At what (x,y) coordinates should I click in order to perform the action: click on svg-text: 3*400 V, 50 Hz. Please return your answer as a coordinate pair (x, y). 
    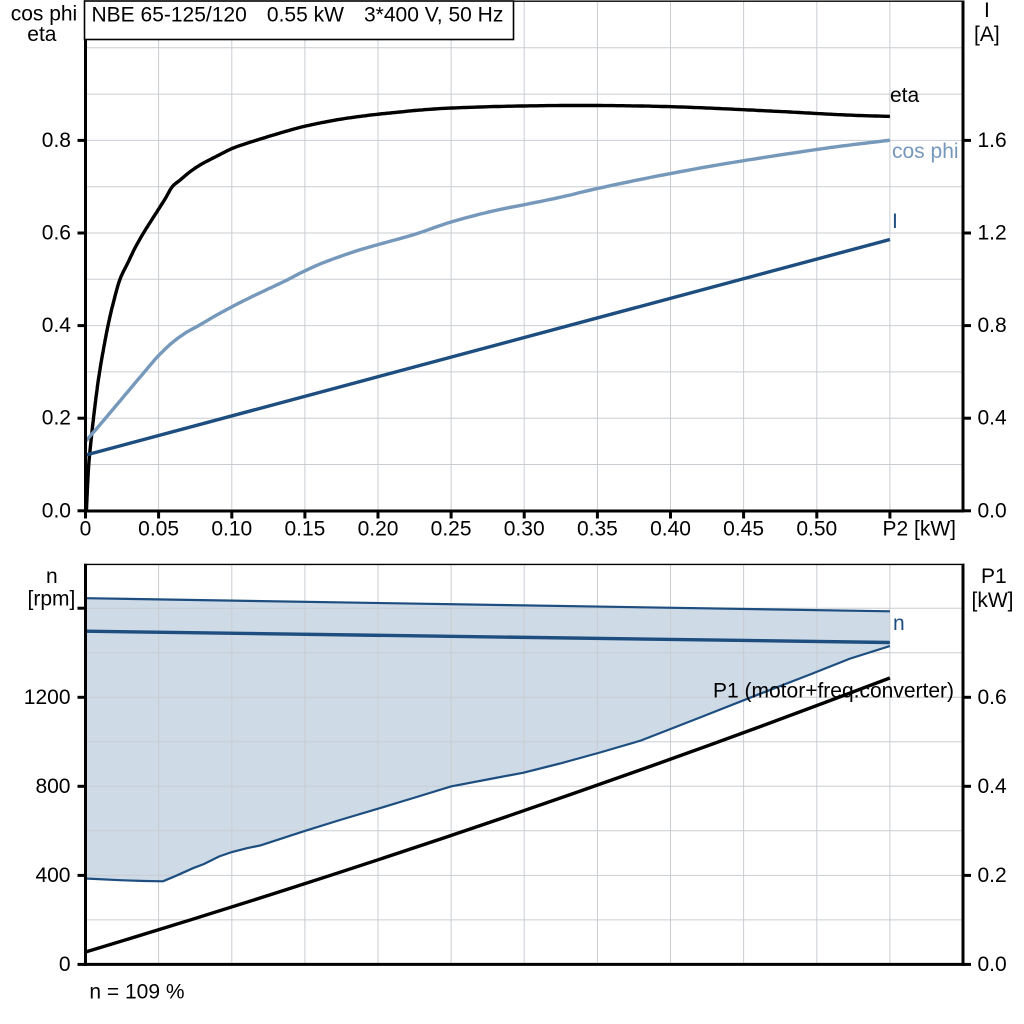
    Looking at the image, I should click on (433, 15).